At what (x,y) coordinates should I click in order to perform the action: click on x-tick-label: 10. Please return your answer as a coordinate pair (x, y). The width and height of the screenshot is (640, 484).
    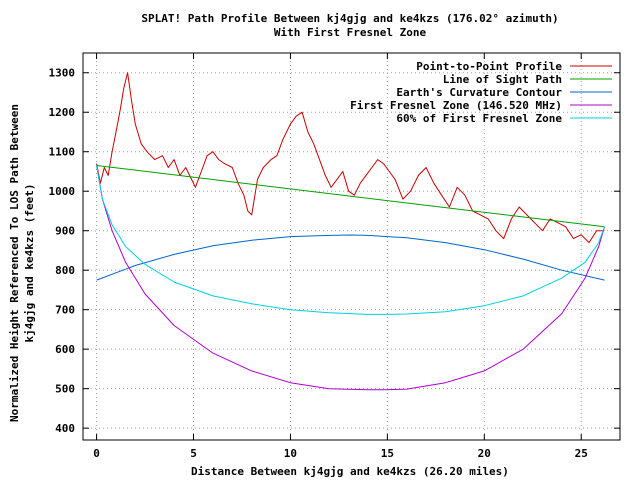
    Looking at the image, I should click on (290, 453).